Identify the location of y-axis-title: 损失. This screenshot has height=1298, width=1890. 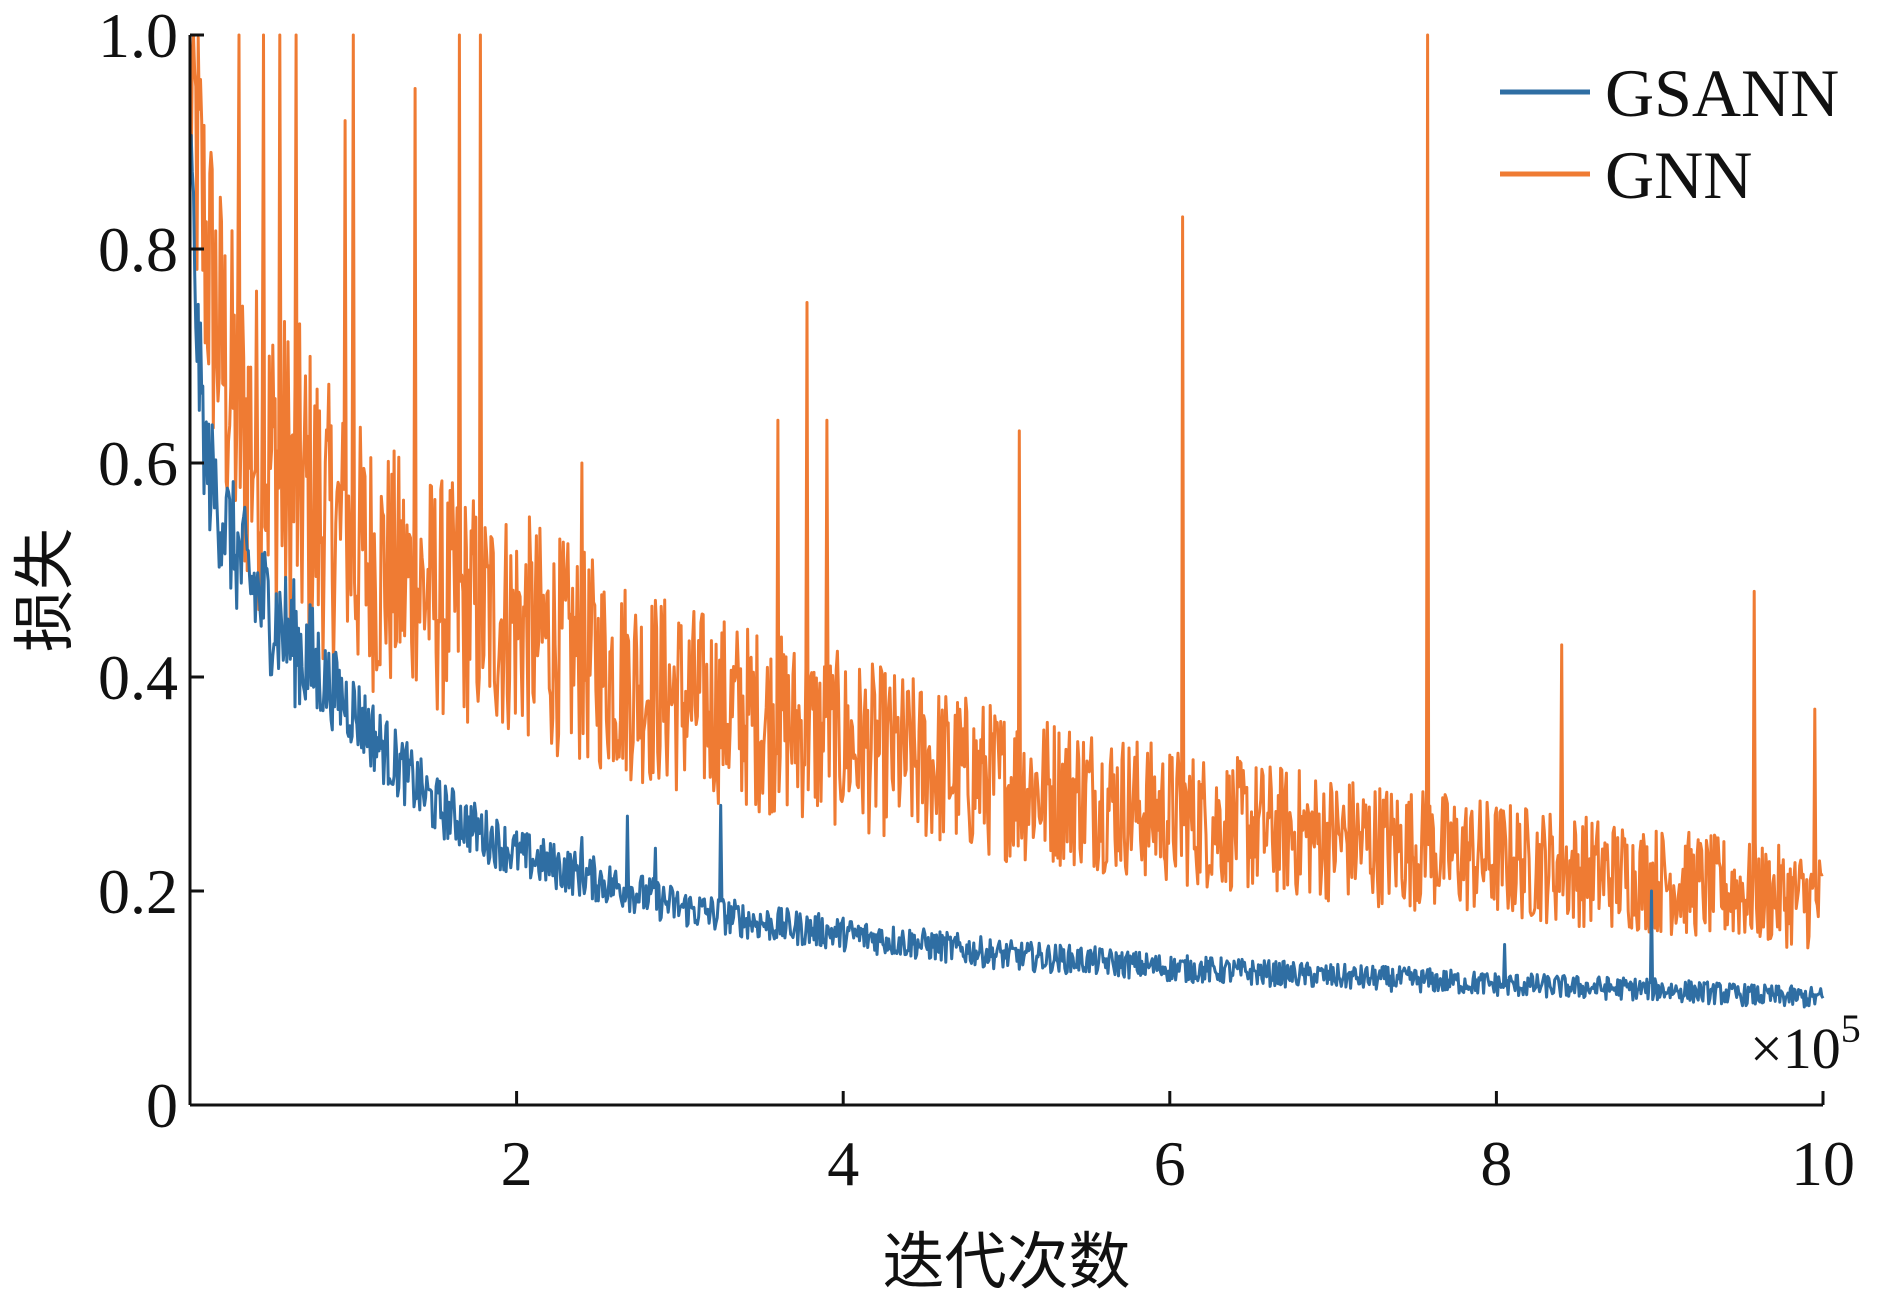
(44, 590).